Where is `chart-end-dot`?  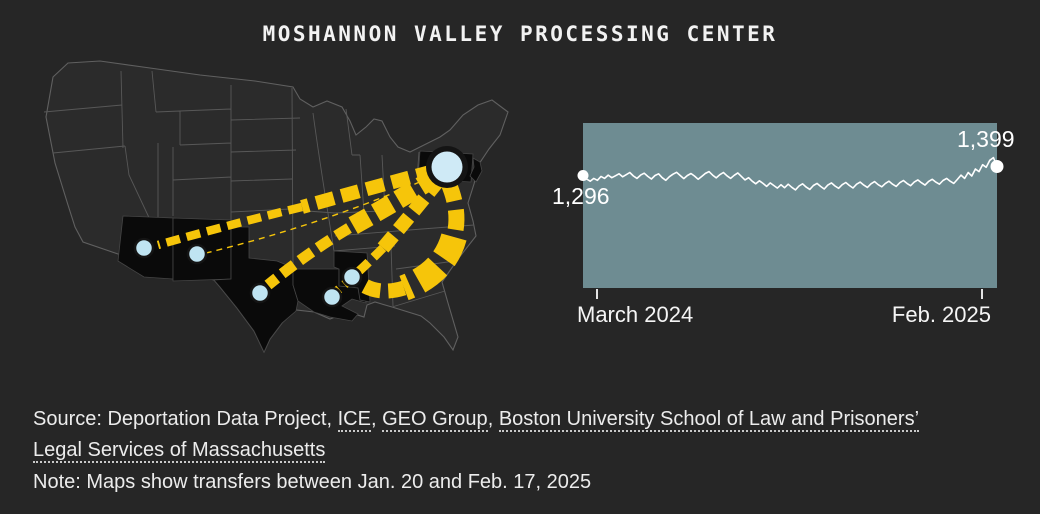
chart-end-dot is located at coordinates (997, 166).